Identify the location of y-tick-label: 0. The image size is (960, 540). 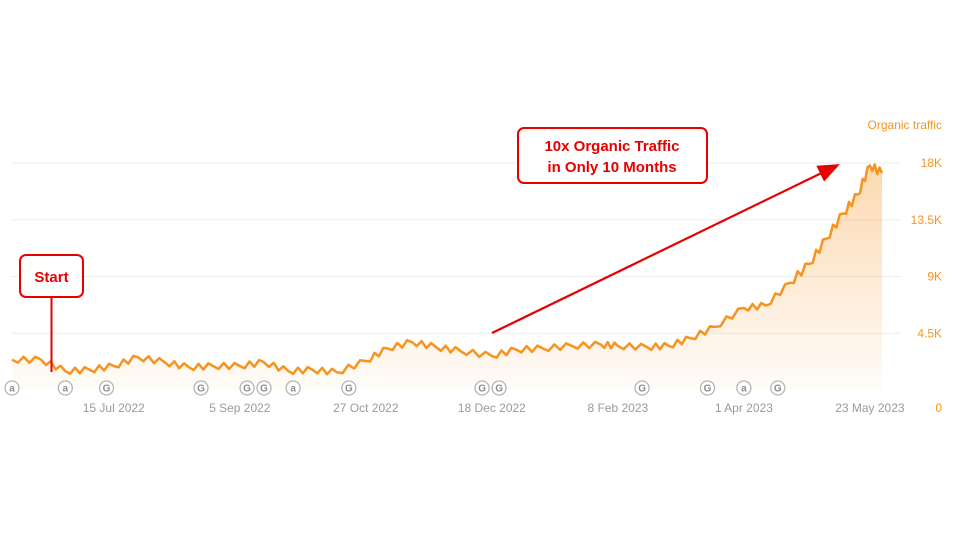
(938, 408).